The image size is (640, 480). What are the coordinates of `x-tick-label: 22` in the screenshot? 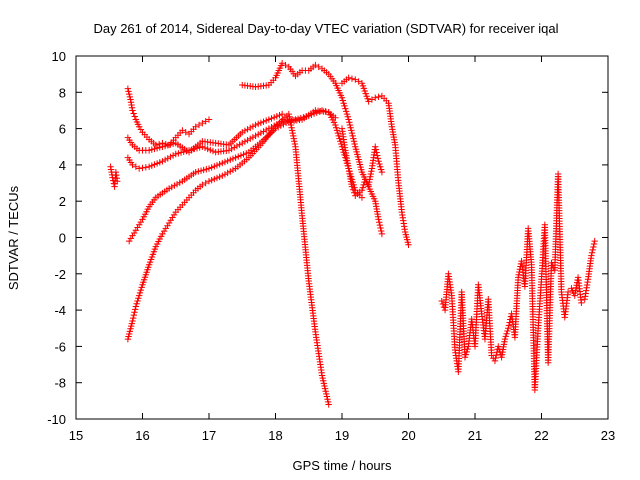 It's located at (541, 435).